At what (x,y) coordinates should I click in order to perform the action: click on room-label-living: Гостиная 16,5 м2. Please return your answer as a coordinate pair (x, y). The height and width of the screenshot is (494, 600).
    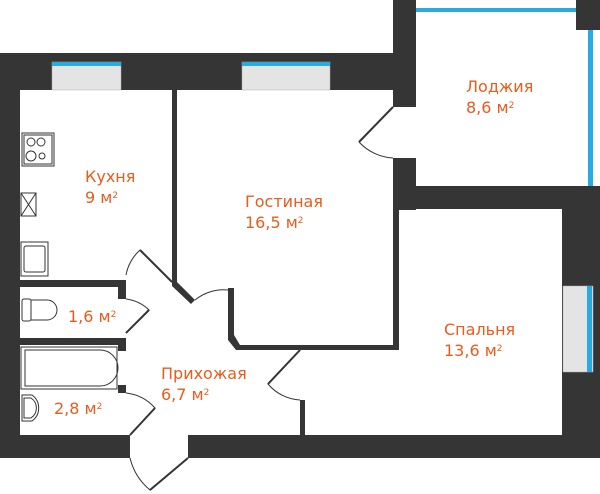
    Looking at the image, I should click on (284, 212).